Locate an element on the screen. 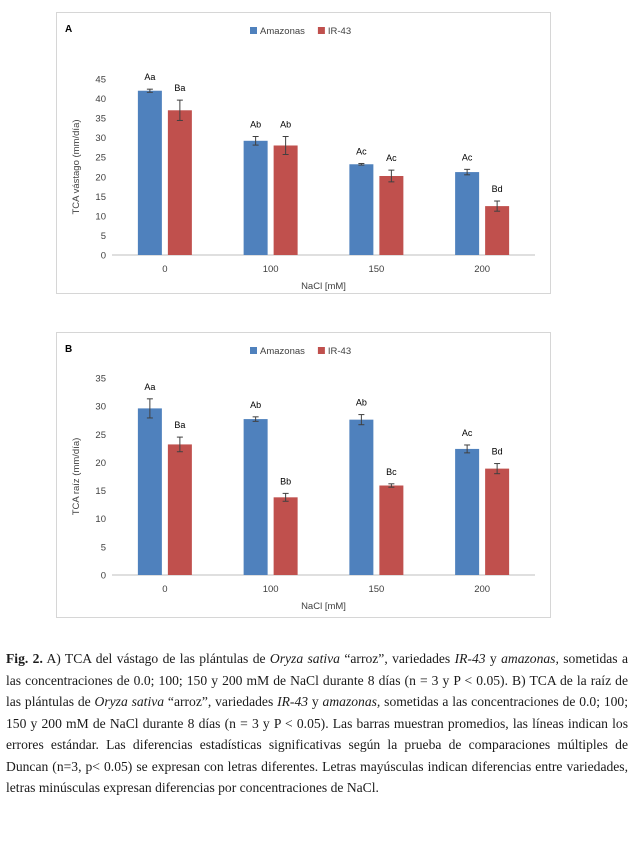 This screenshot has width=635, height=846. caption-text: A) TCA del vástago de las plántulas de is located at coordinates (156, 658).